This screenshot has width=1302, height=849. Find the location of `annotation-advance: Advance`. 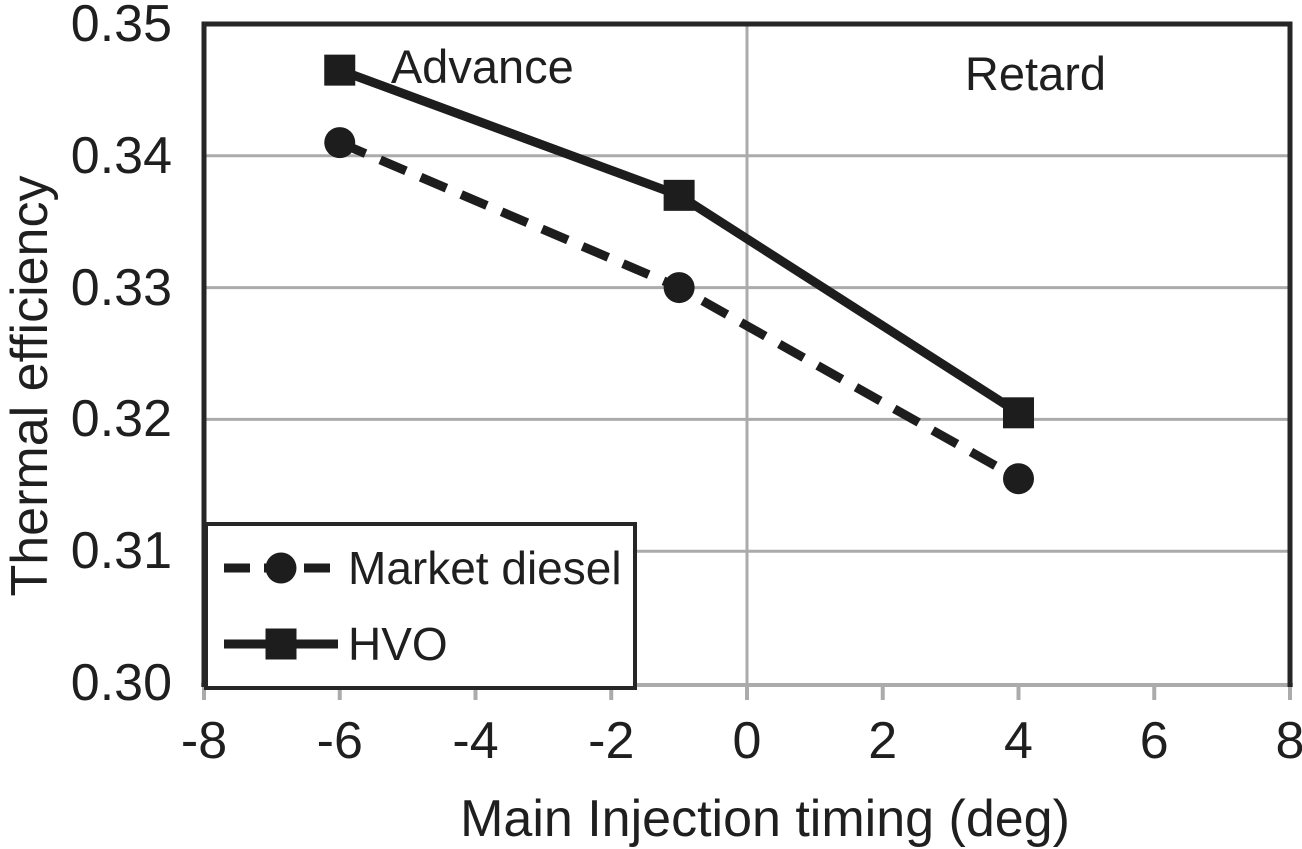

annotation-advance: Advance is located at coordinates (482, 67).